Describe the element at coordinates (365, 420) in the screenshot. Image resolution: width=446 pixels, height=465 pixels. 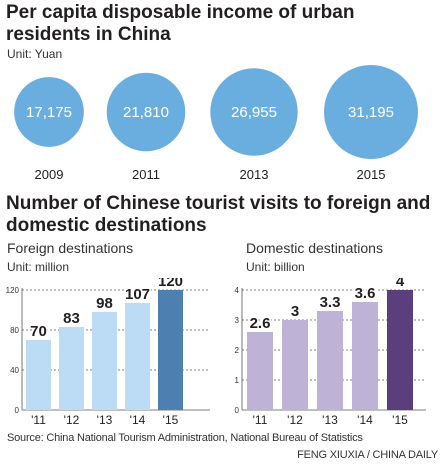
I see `domestic-x-label: '14` at that location.